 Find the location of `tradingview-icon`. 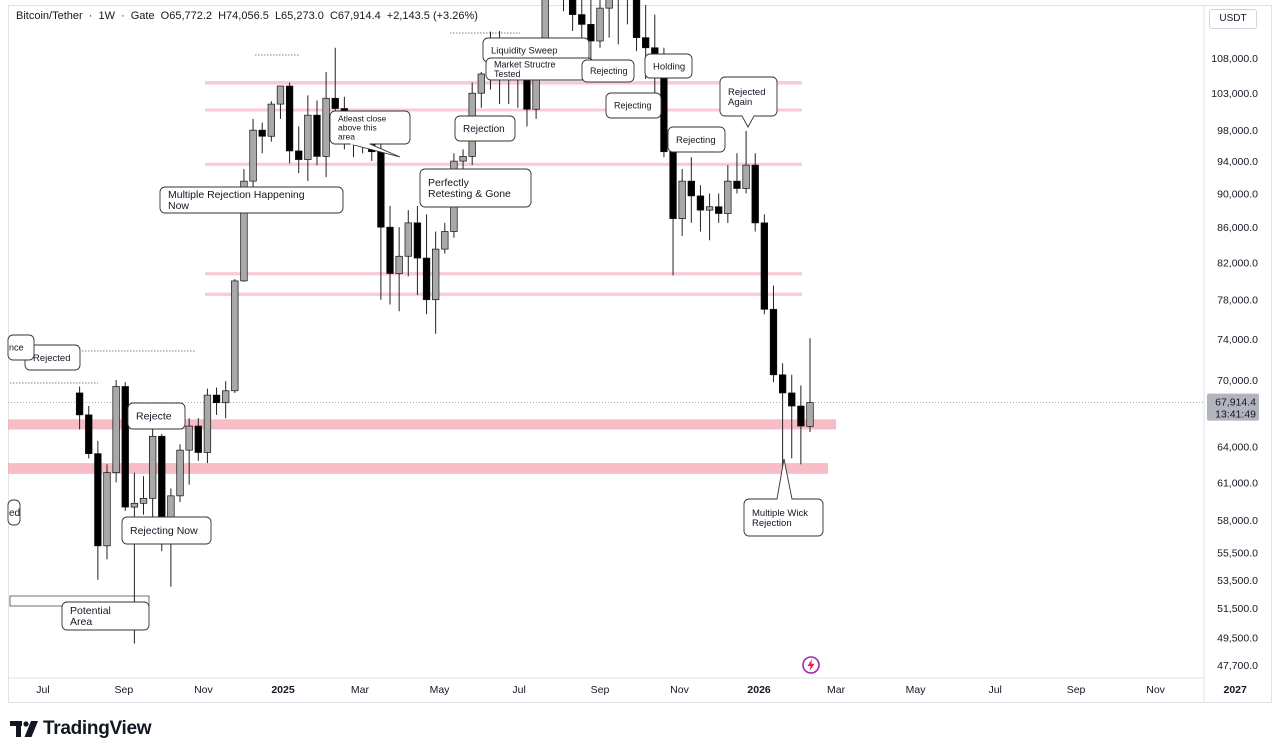

tradingview-icon is located at coordinates (24, 729).